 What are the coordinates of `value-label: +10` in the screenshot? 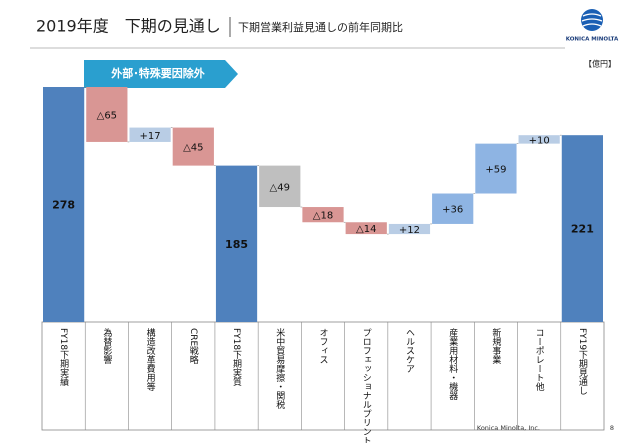 It's located at (539, 140).